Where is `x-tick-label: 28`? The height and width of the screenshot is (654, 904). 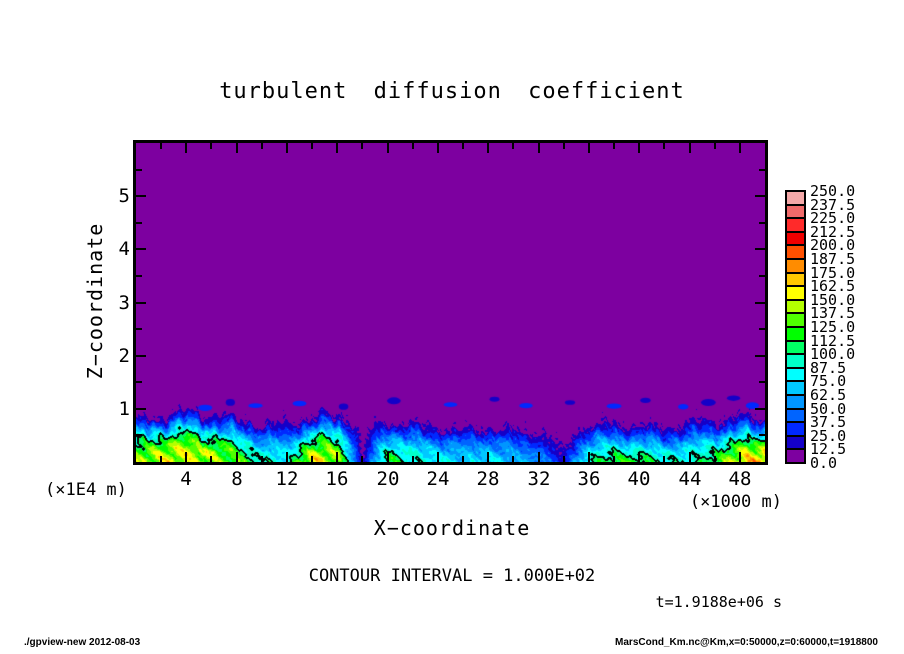 x-tick-label: 28 is located at coordinates (488, 479).